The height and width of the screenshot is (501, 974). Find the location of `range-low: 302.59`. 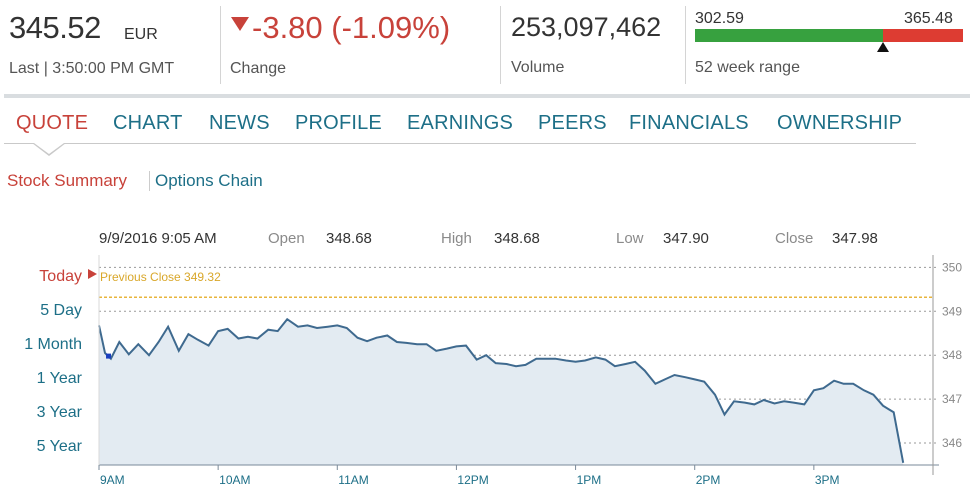

range-low: 302.59 is located at coordinates (719, 18).